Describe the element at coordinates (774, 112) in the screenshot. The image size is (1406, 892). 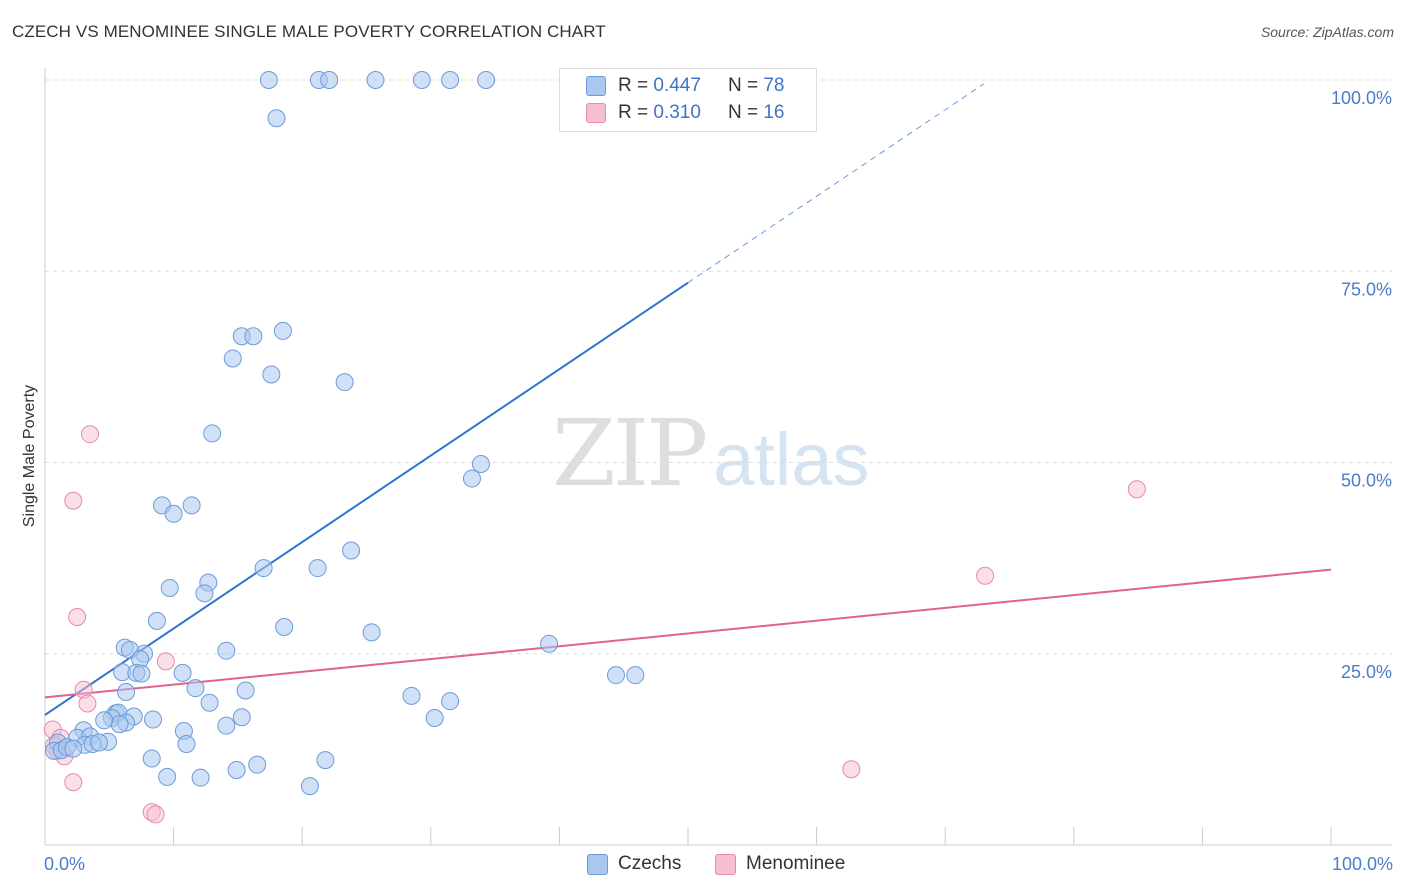
I see `menominee-n-value: 16` at that location.